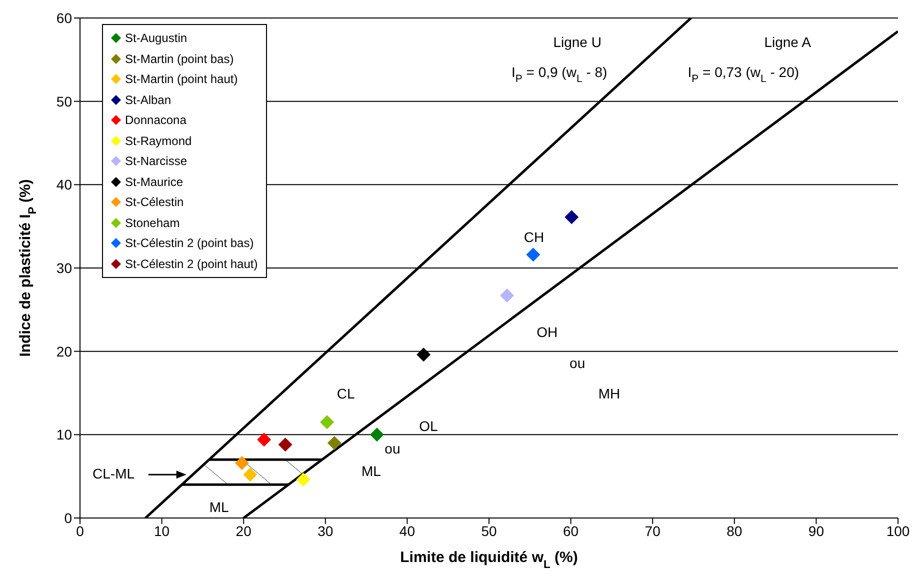  I want to click on legend-label: Stoneham, so click(152, 223).